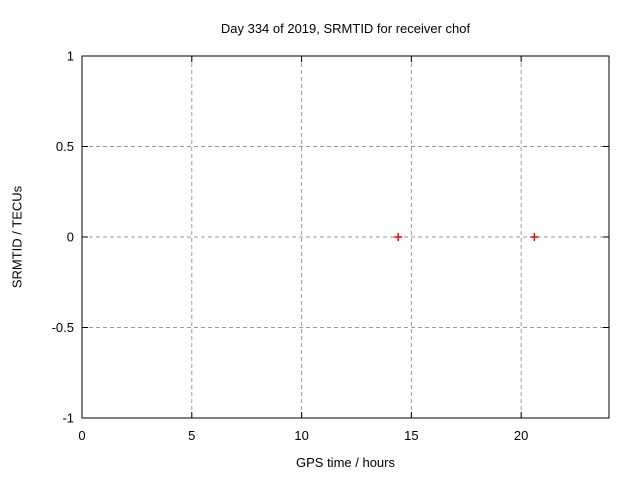  Describe the element at coordinates (301, 435) in the screenshot. I see `x-tick-label: 10` at that location.